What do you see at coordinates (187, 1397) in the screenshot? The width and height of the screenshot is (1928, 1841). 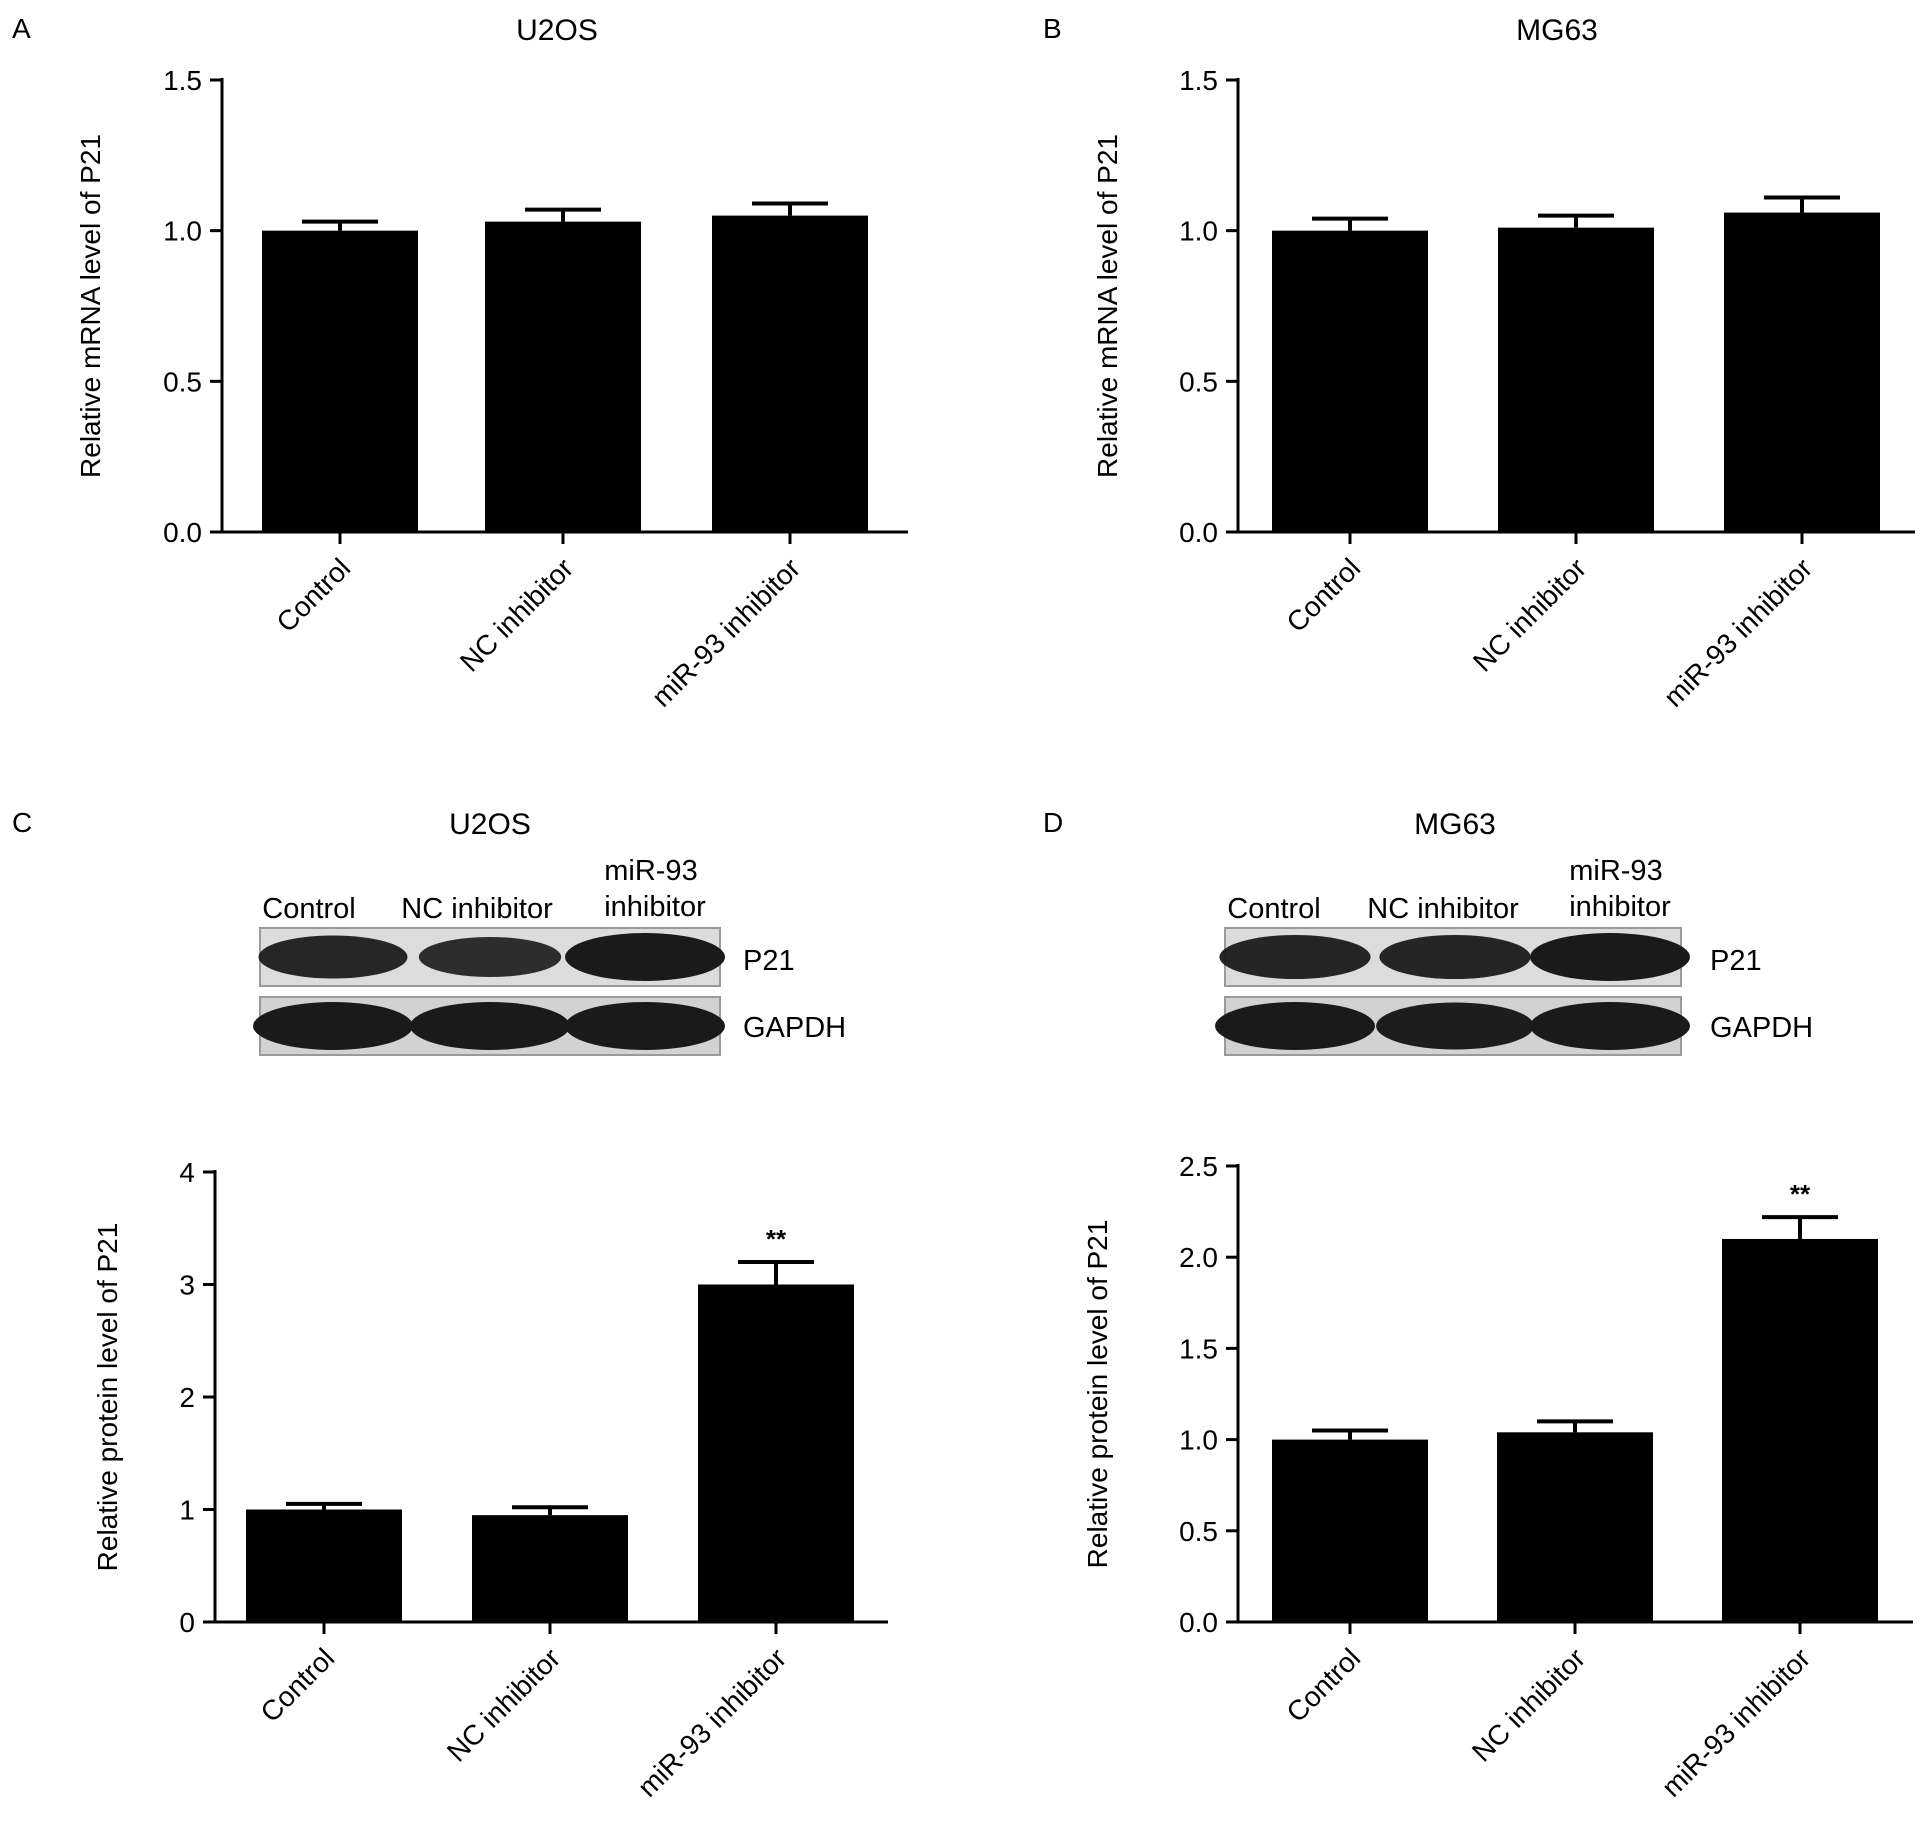 I see `y-tick-label: 2` at bounding box center [187, 1397].